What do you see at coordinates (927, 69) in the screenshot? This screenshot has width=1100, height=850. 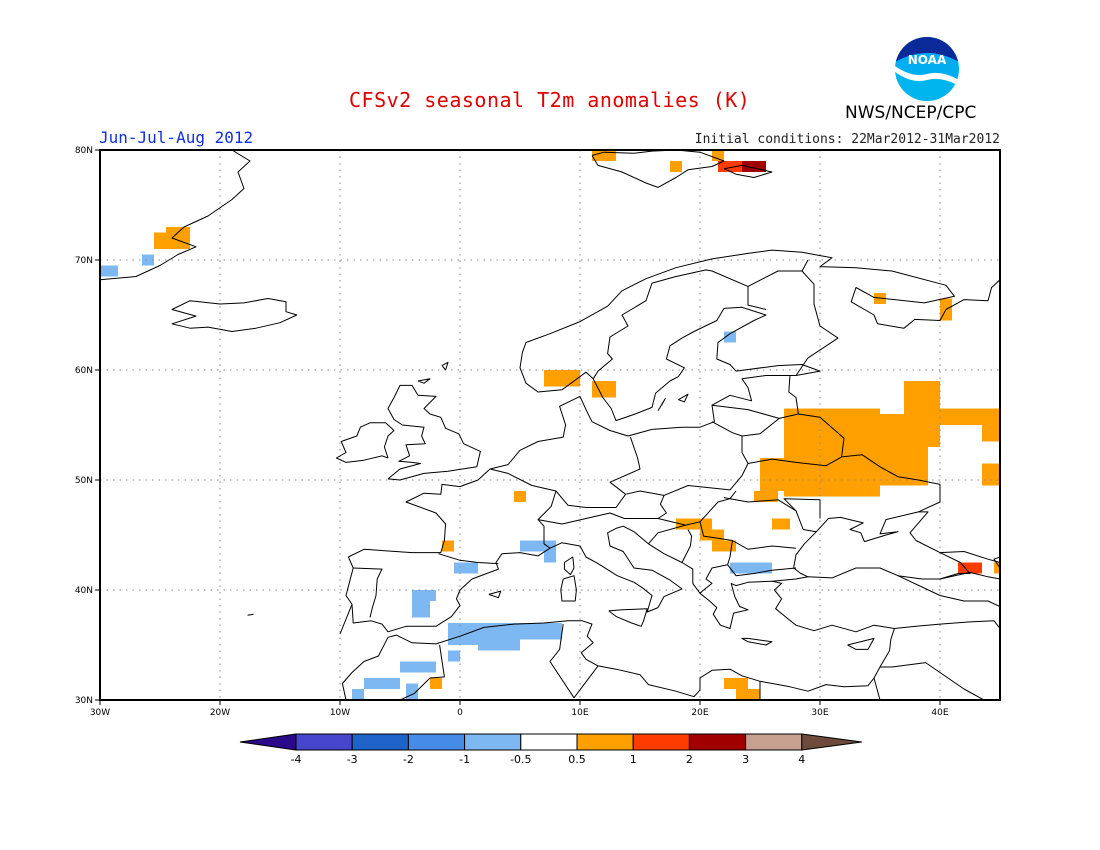 I see `noaa-logo: NOAA` at bounding box center [927, 69].